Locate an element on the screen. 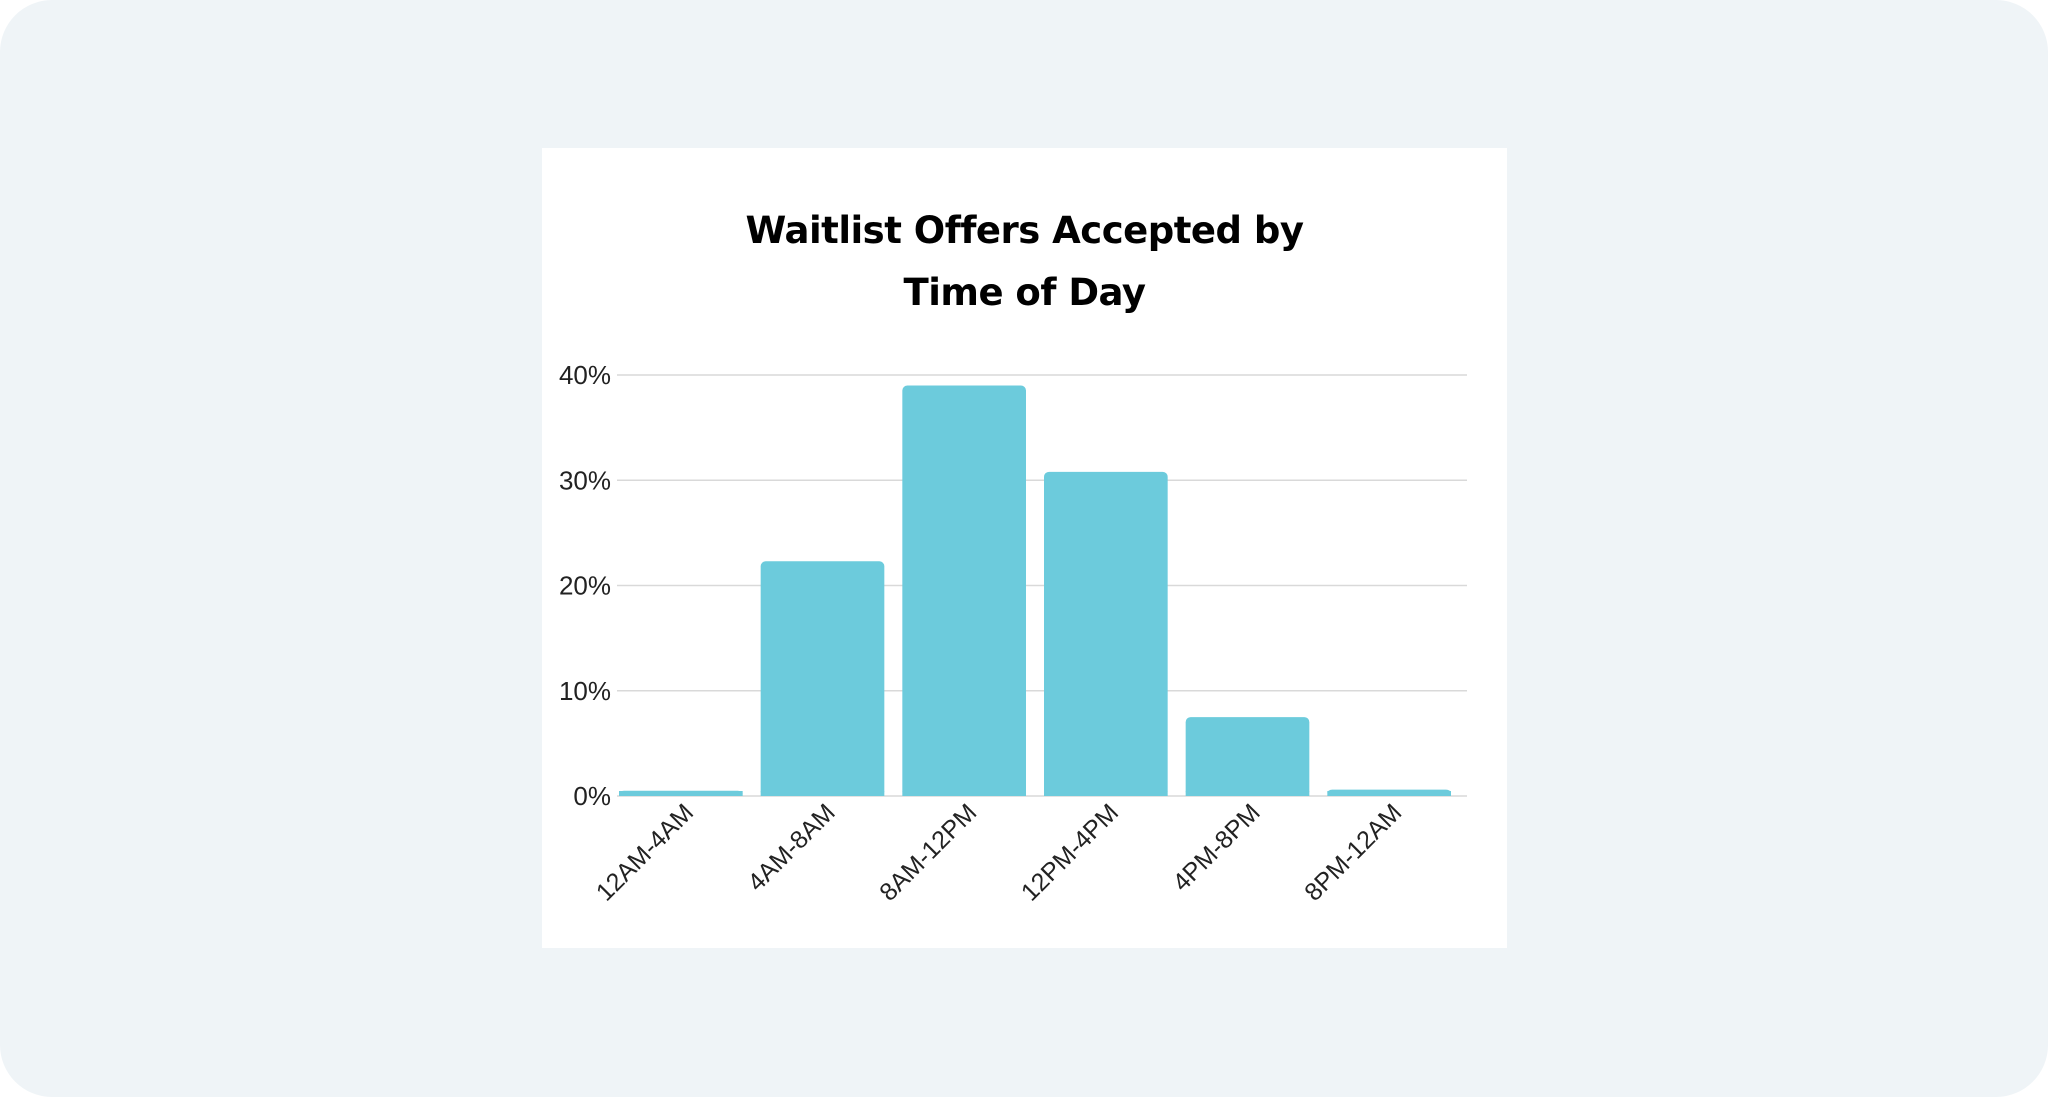  bar-12pm-4pm is located at coordinates (1106, 633).